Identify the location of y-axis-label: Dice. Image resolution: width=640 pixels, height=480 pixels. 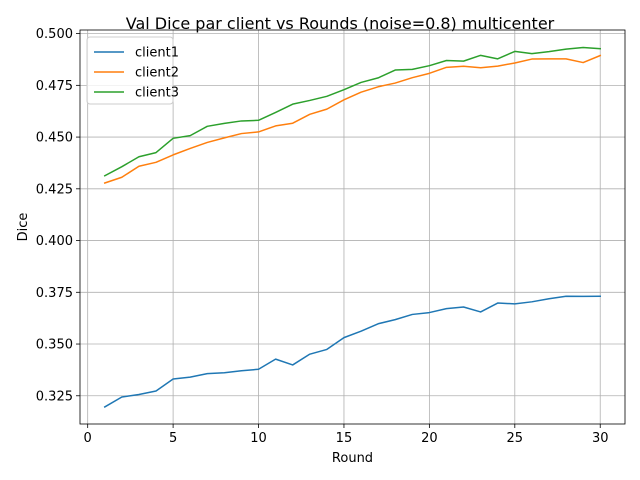
(23, 227).